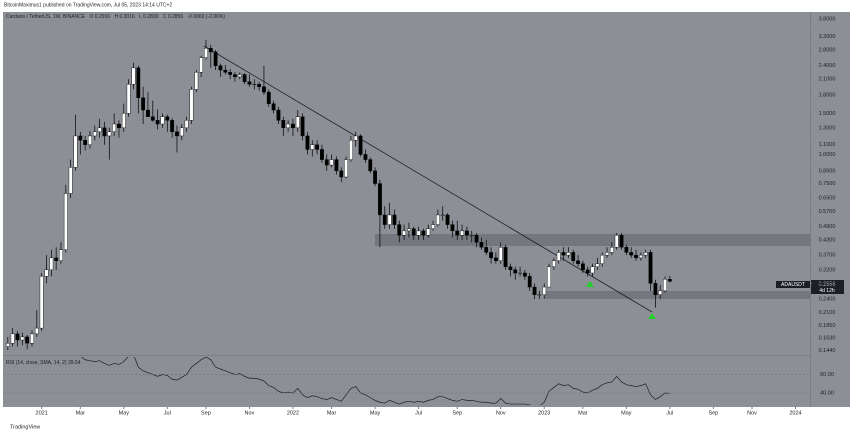  What do you see at coordinates (827, 375) in the screenshot?
I see `rsi-tick-label: 60.00` at bounding box center [827, 375].